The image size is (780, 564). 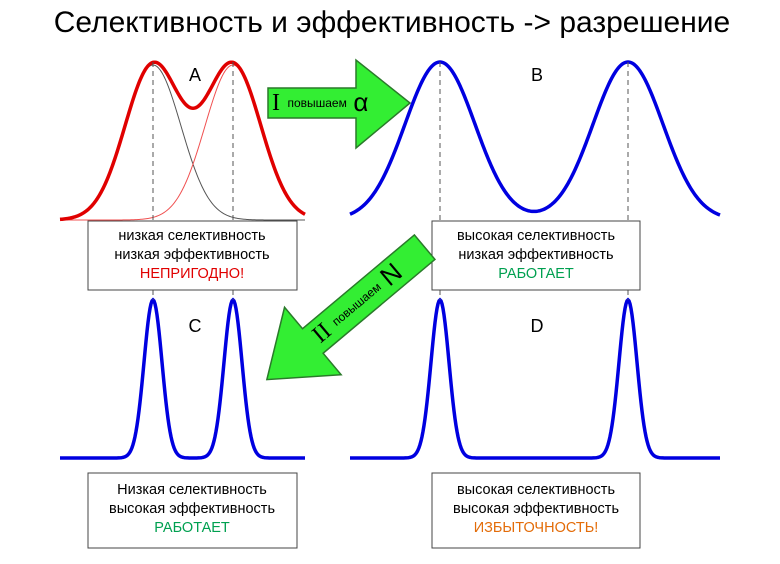 I want to click on arrow-label: I повышаем α, so click(x=320, y=102).